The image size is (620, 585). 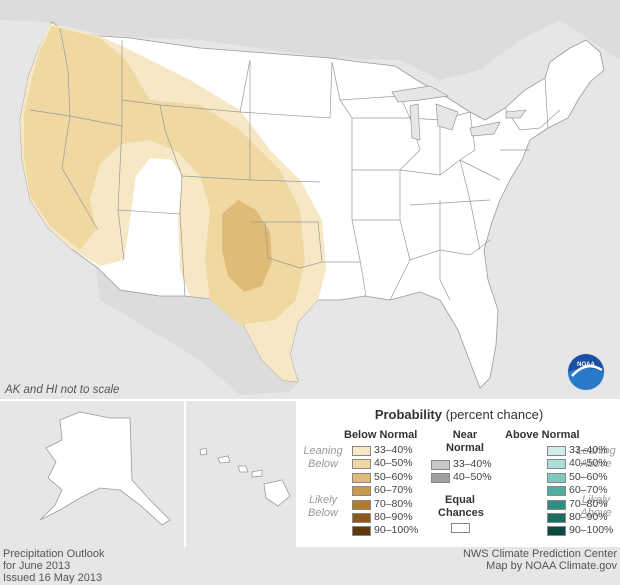 I want to click on footer-left-line: Precipitation Outlook, so click(x=54, y=554).